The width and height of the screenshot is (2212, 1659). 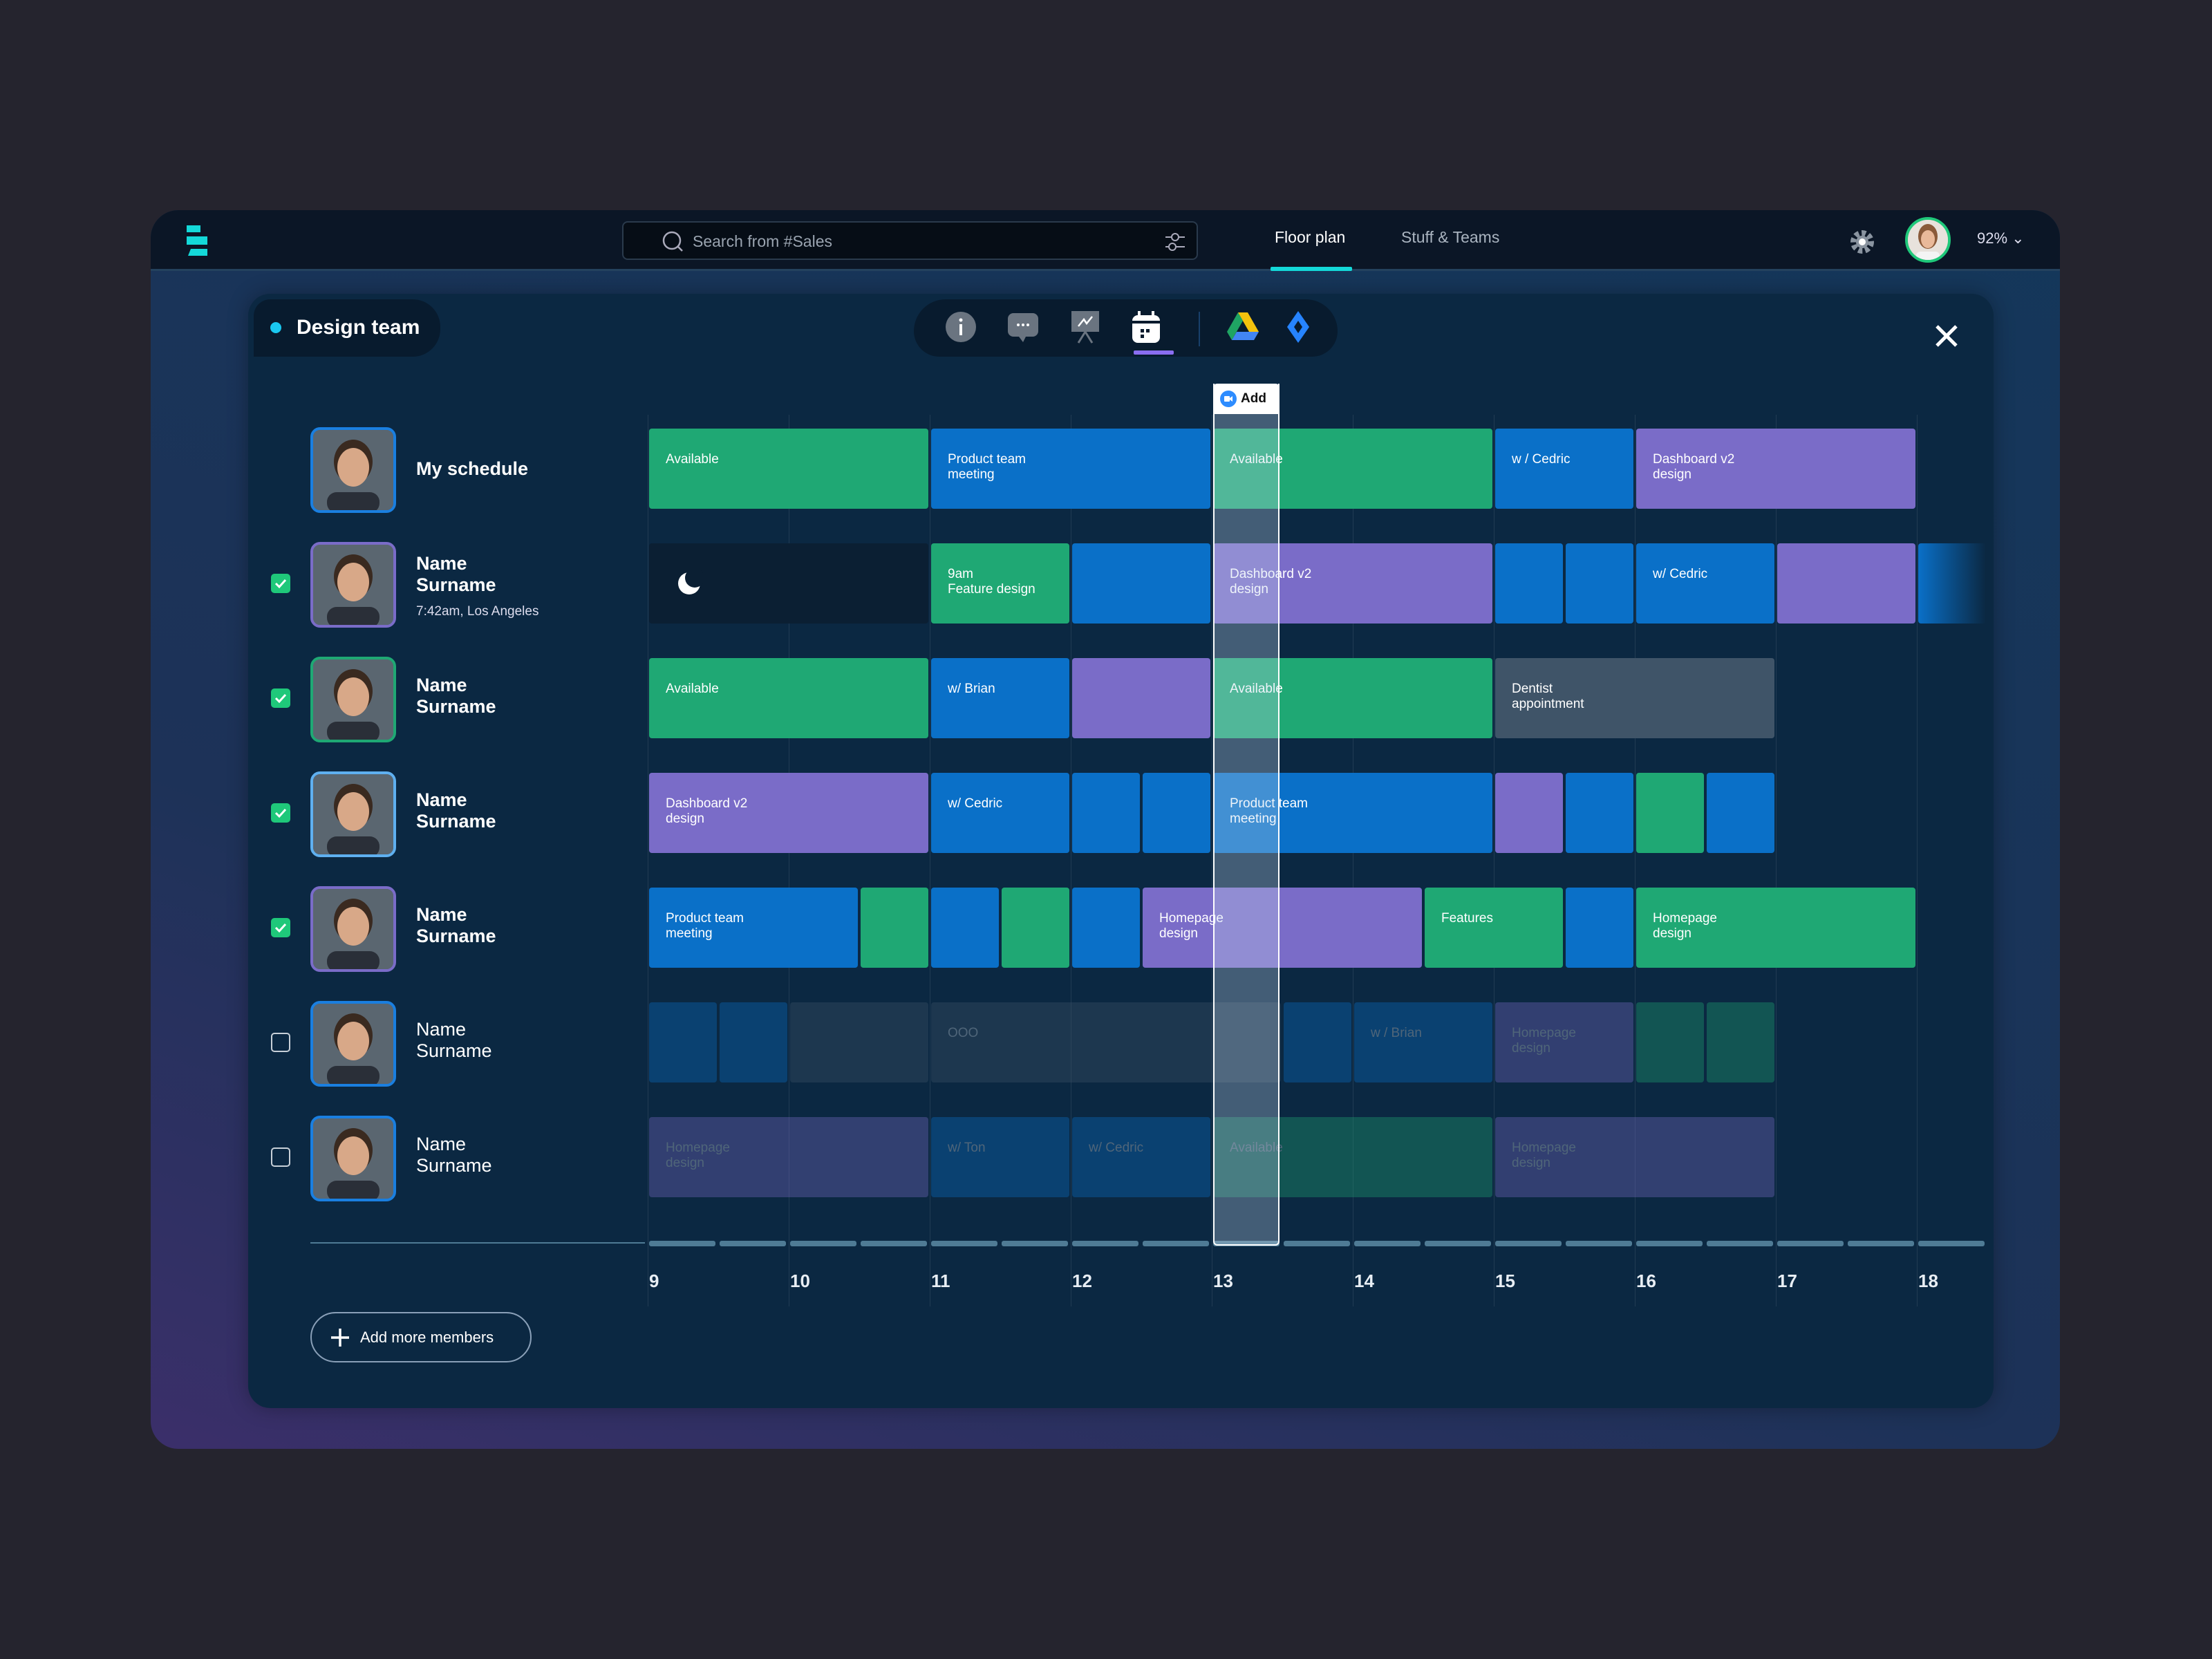 What do you see at coordinates (1310, 237) in the screenshot?
I see `tab-floor-plan: Floor plan` at bounding box center [1310, 237].